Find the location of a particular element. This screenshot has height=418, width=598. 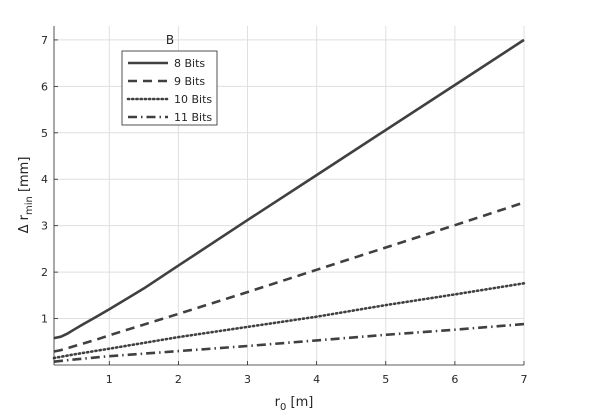

y-tick-label: 6 is located at coordinates (44, 86).